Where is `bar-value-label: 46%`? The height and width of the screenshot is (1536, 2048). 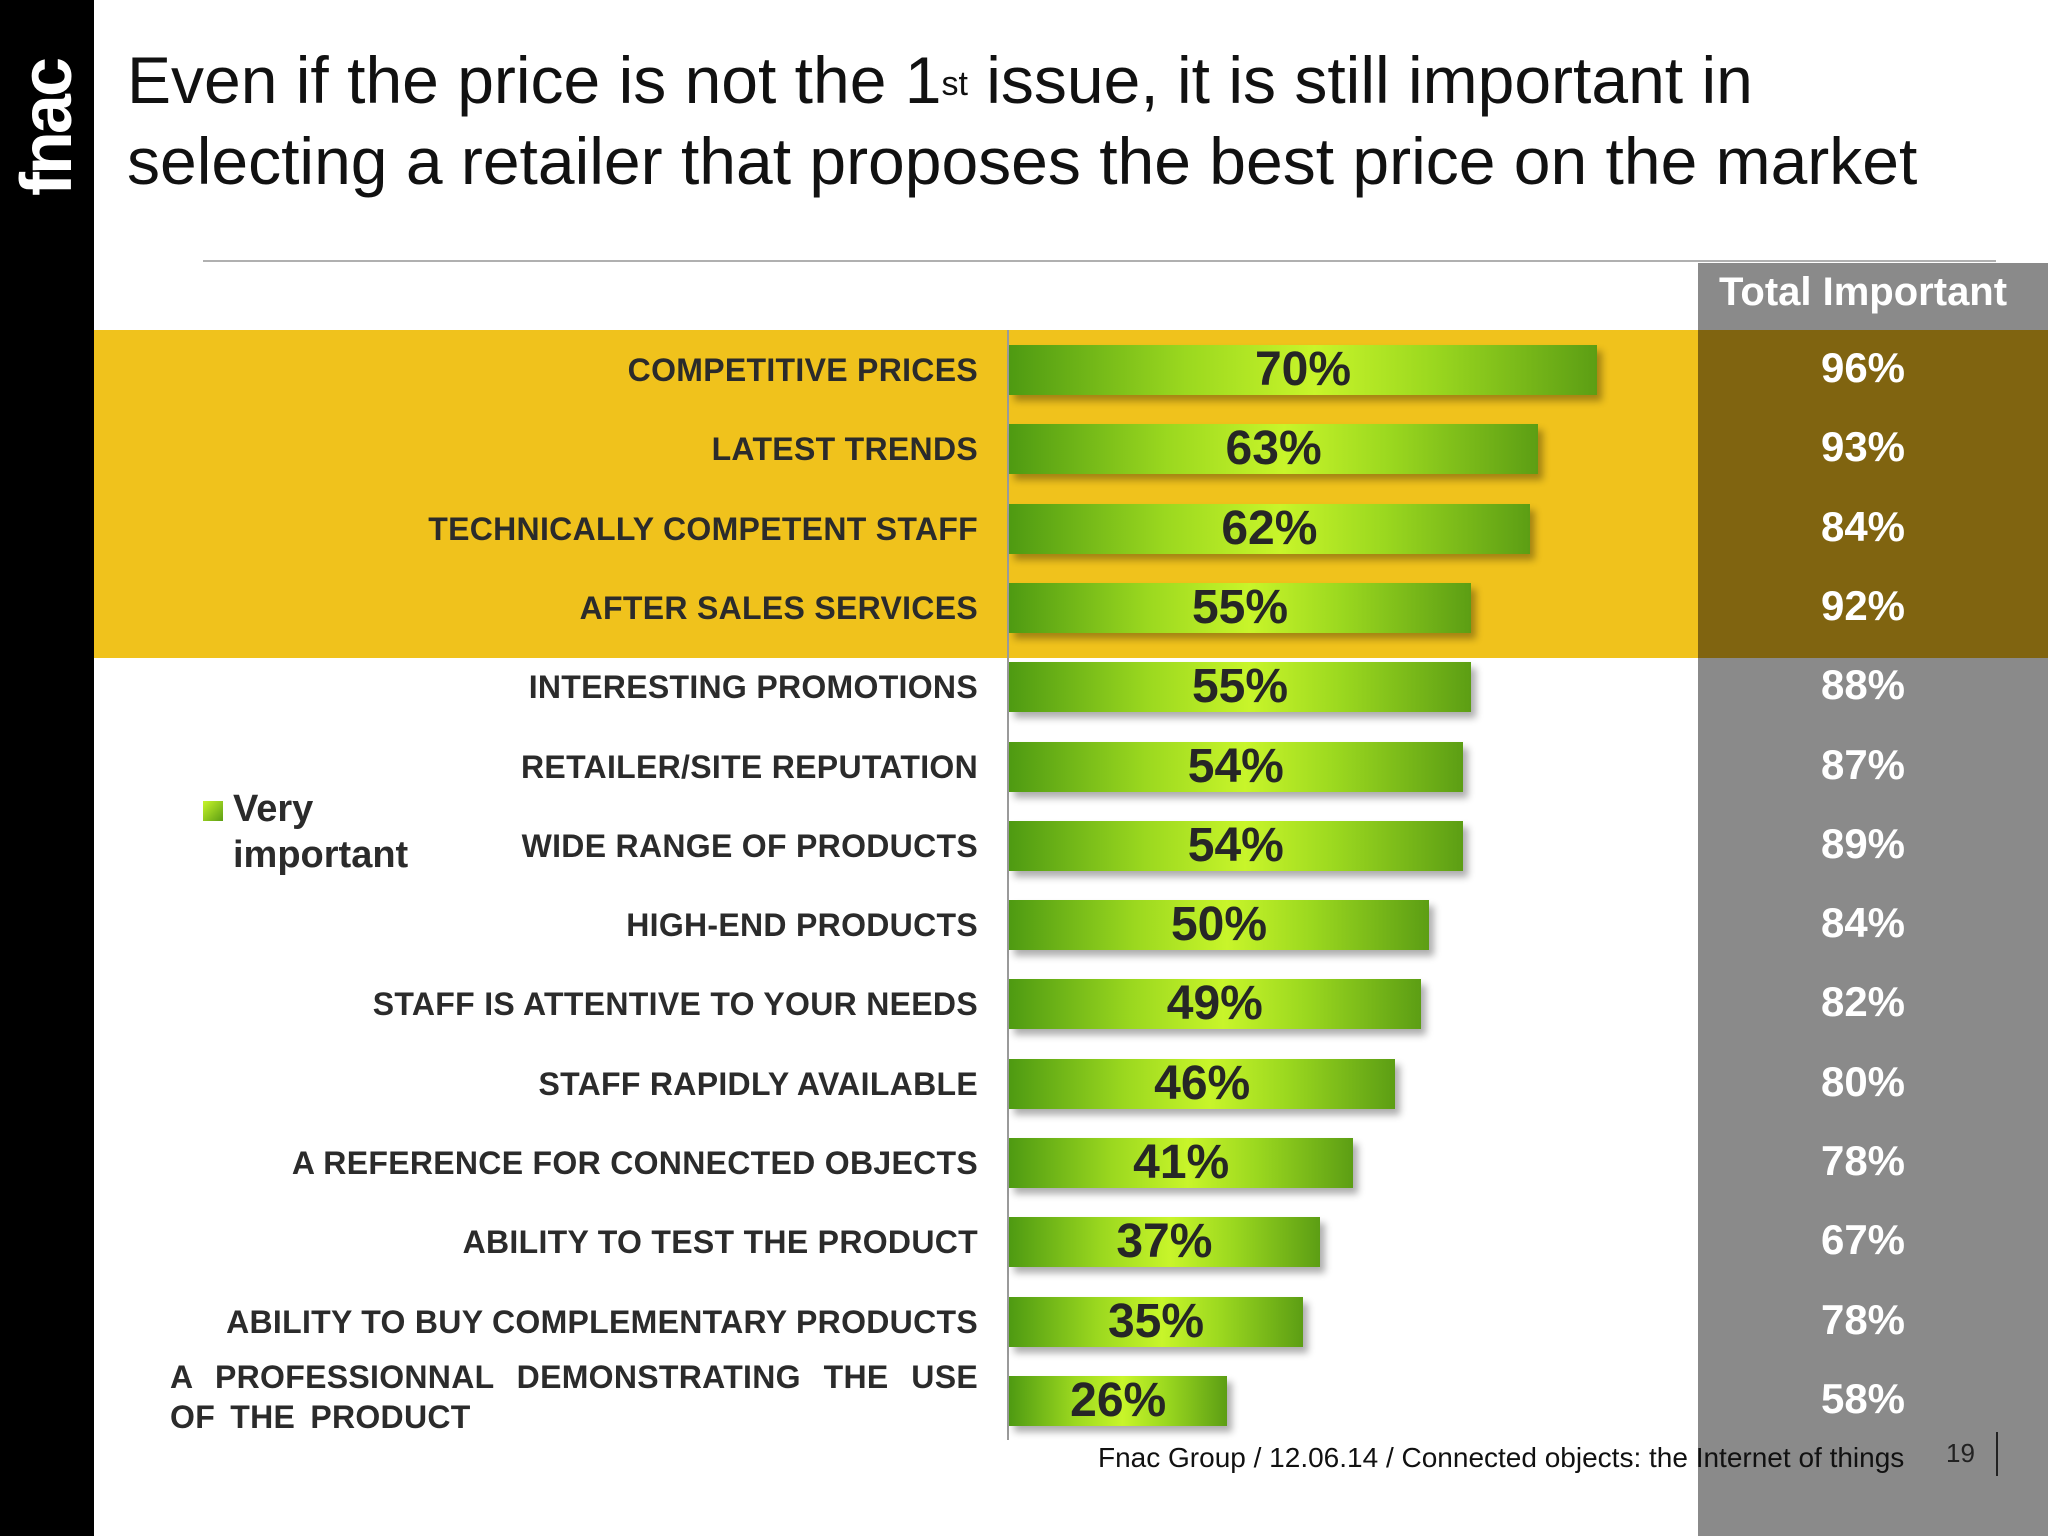 bar-value-label: 46% is located at coordinates (1202, 1083).